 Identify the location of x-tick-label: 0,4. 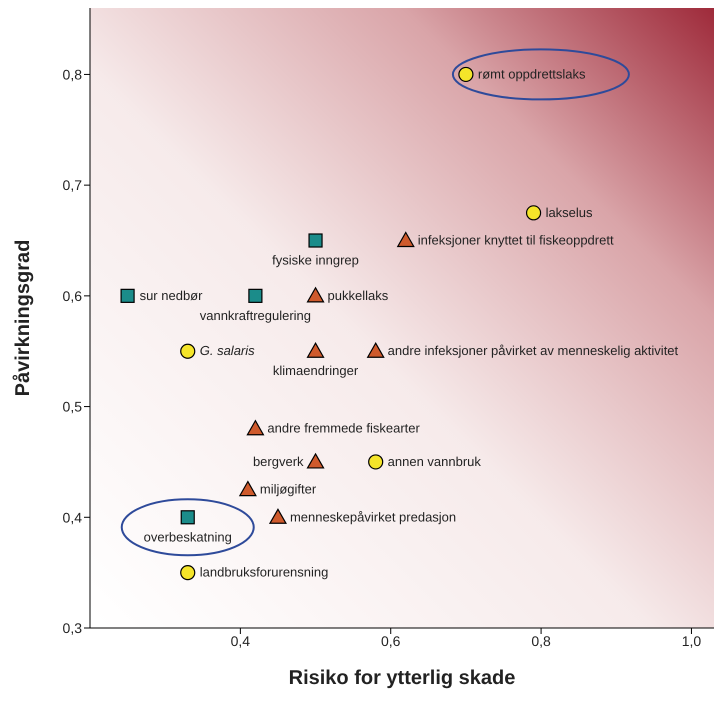
(240, 640).